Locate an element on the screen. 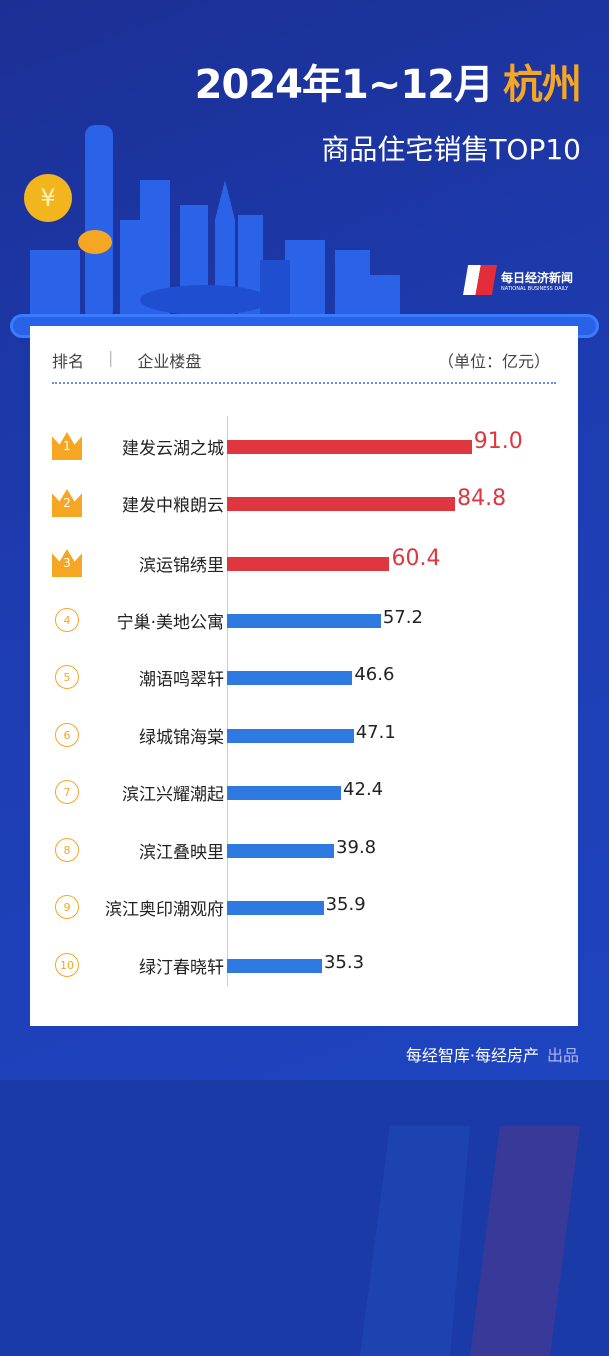 The width and height of the screenshot is (609, 1356). data-label: 60.4 is located at coordinates (416, 558).